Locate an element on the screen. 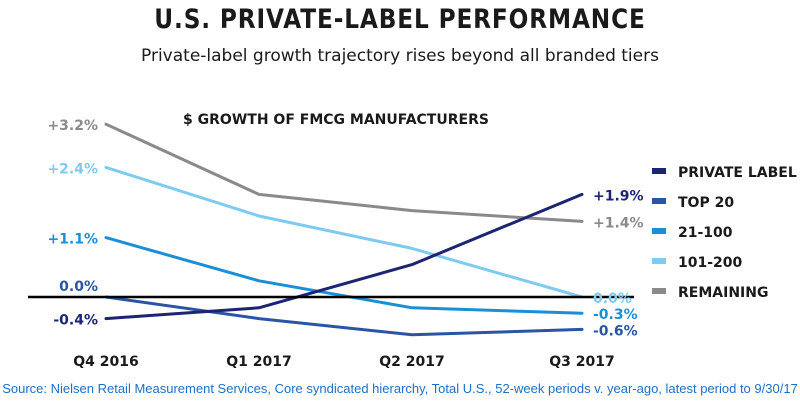  legend-swatch-remaining is located at coordinates (659, 291).